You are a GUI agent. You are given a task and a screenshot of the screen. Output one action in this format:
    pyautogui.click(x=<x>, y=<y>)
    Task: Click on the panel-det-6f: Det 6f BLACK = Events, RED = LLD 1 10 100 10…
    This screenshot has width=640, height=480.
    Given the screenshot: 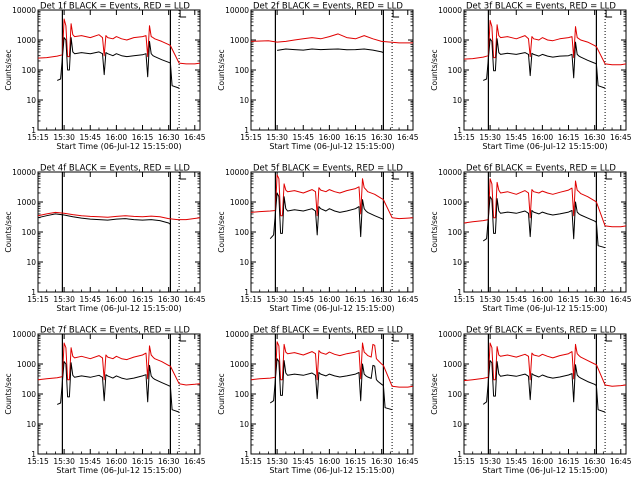 What is the action you would take?
    pyautogui.click(x=531, y=239)
    